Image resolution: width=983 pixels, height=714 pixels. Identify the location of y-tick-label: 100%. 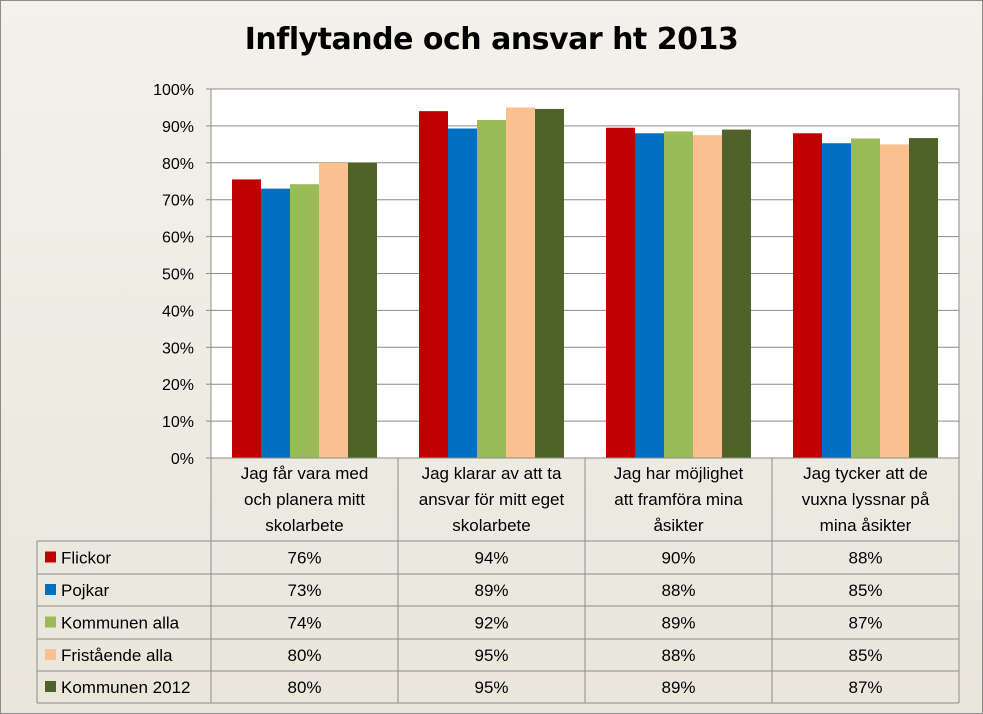
(173, 90).